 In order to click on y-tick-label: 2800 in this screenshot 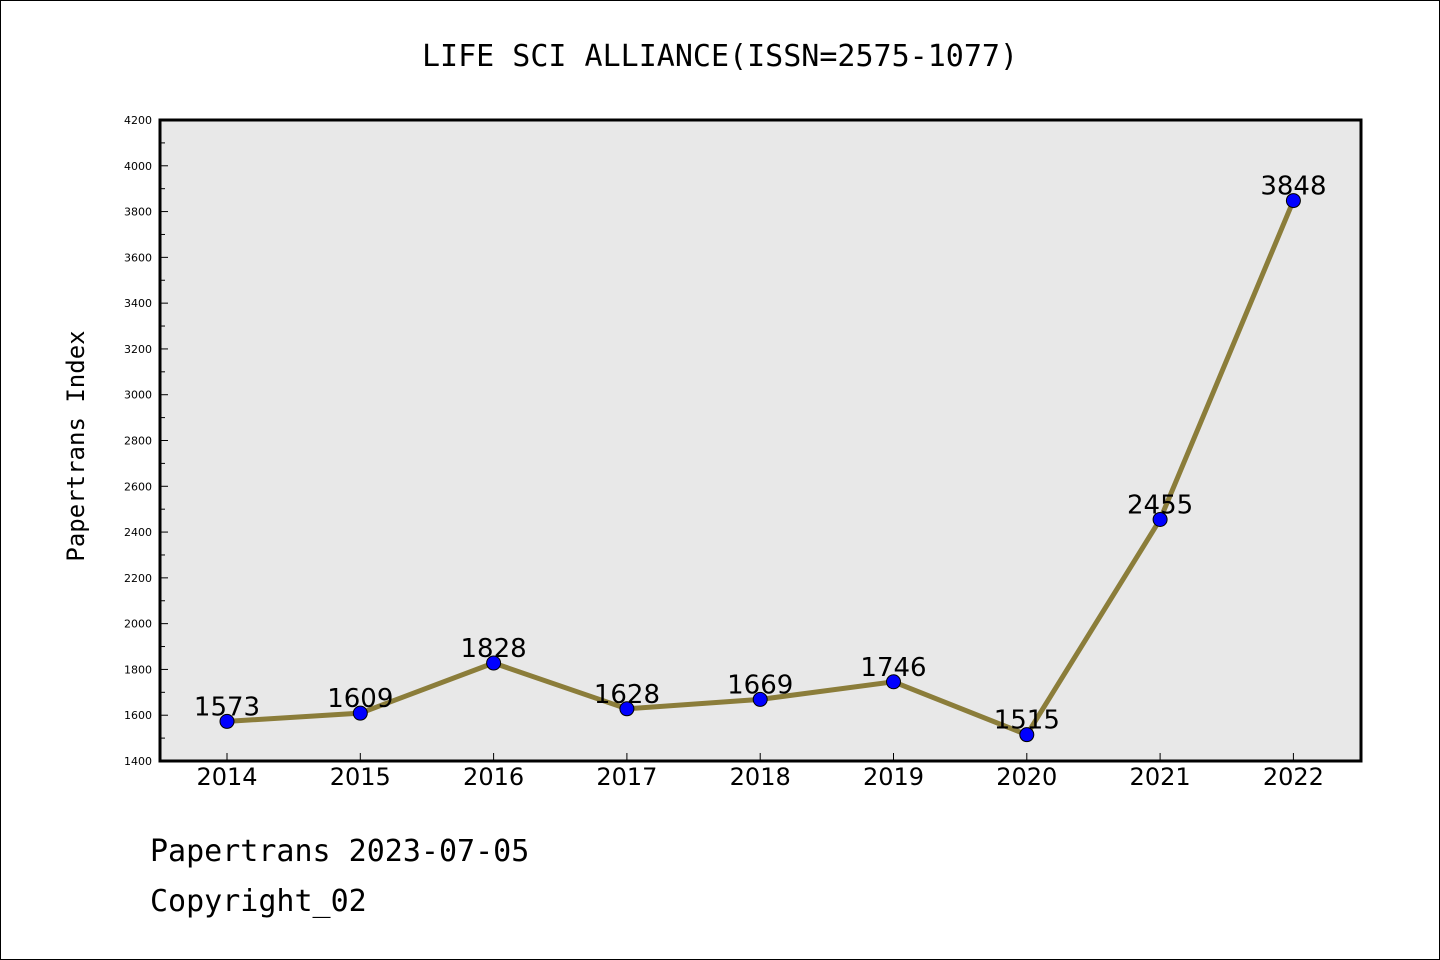, I will do `click(138, 441)`.